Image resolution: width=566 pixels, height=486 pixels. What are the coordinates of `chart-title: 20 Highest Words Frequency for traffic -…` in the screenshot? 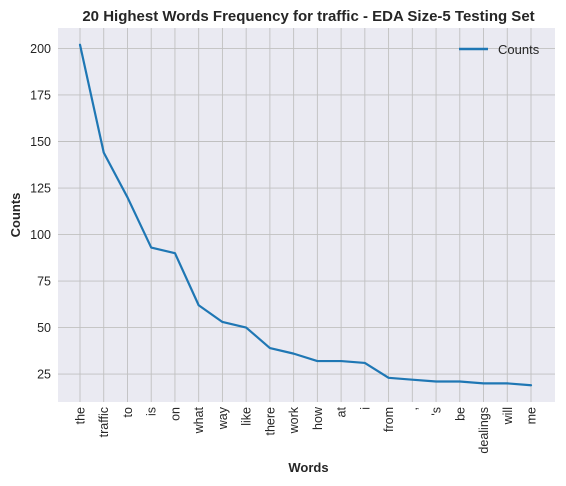 It's located at (308, 16).